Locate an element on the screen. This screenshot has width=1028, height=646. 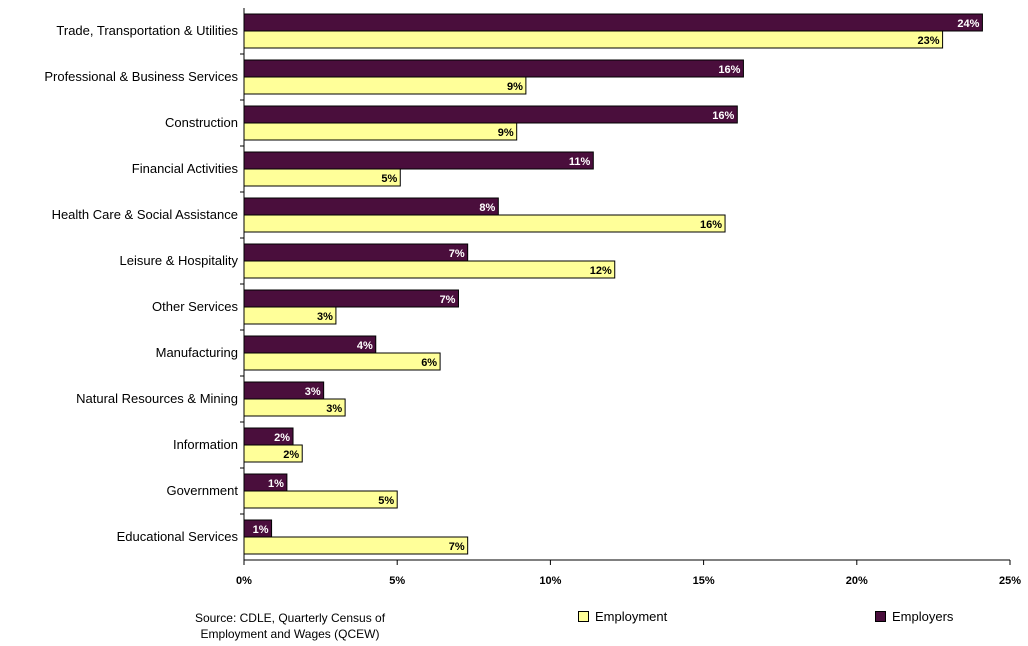
legend-label-employers: Employers is located at coordinates (923, 616).